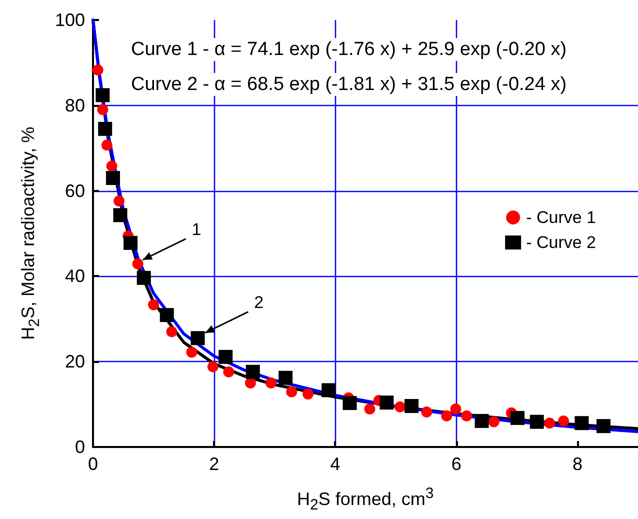  I want to click on x-axis-title: H$_{2}$S formed, cm$^{3}$, so click(365, 499).